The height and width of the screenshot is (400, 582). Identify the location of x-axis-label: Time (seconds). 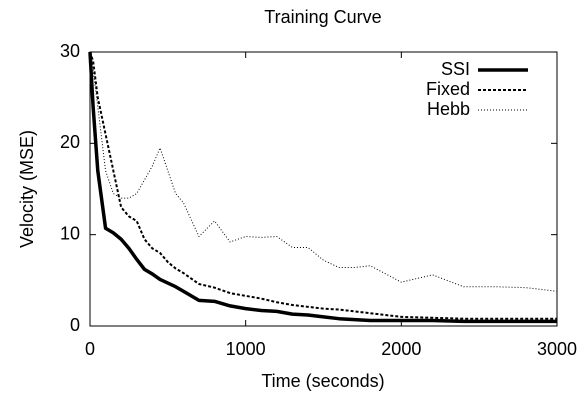
(322, 381).